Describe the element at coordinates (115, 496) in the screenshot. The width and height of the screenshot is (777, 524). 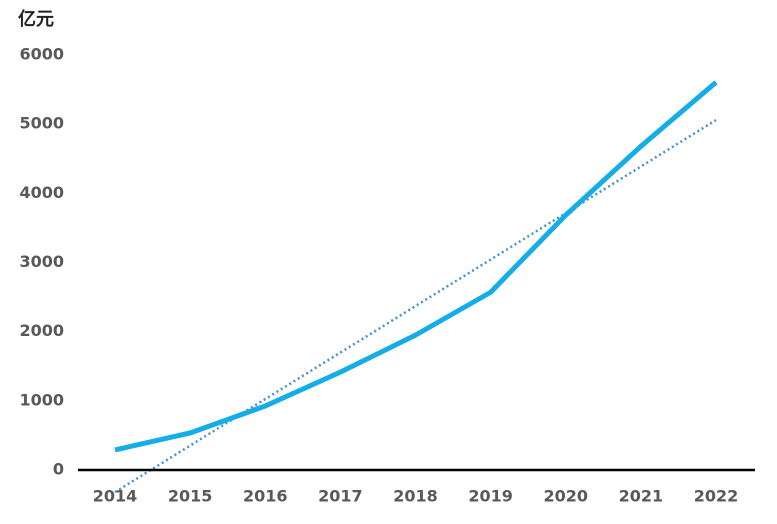
I see `x-tick-label: 2014` at that location.